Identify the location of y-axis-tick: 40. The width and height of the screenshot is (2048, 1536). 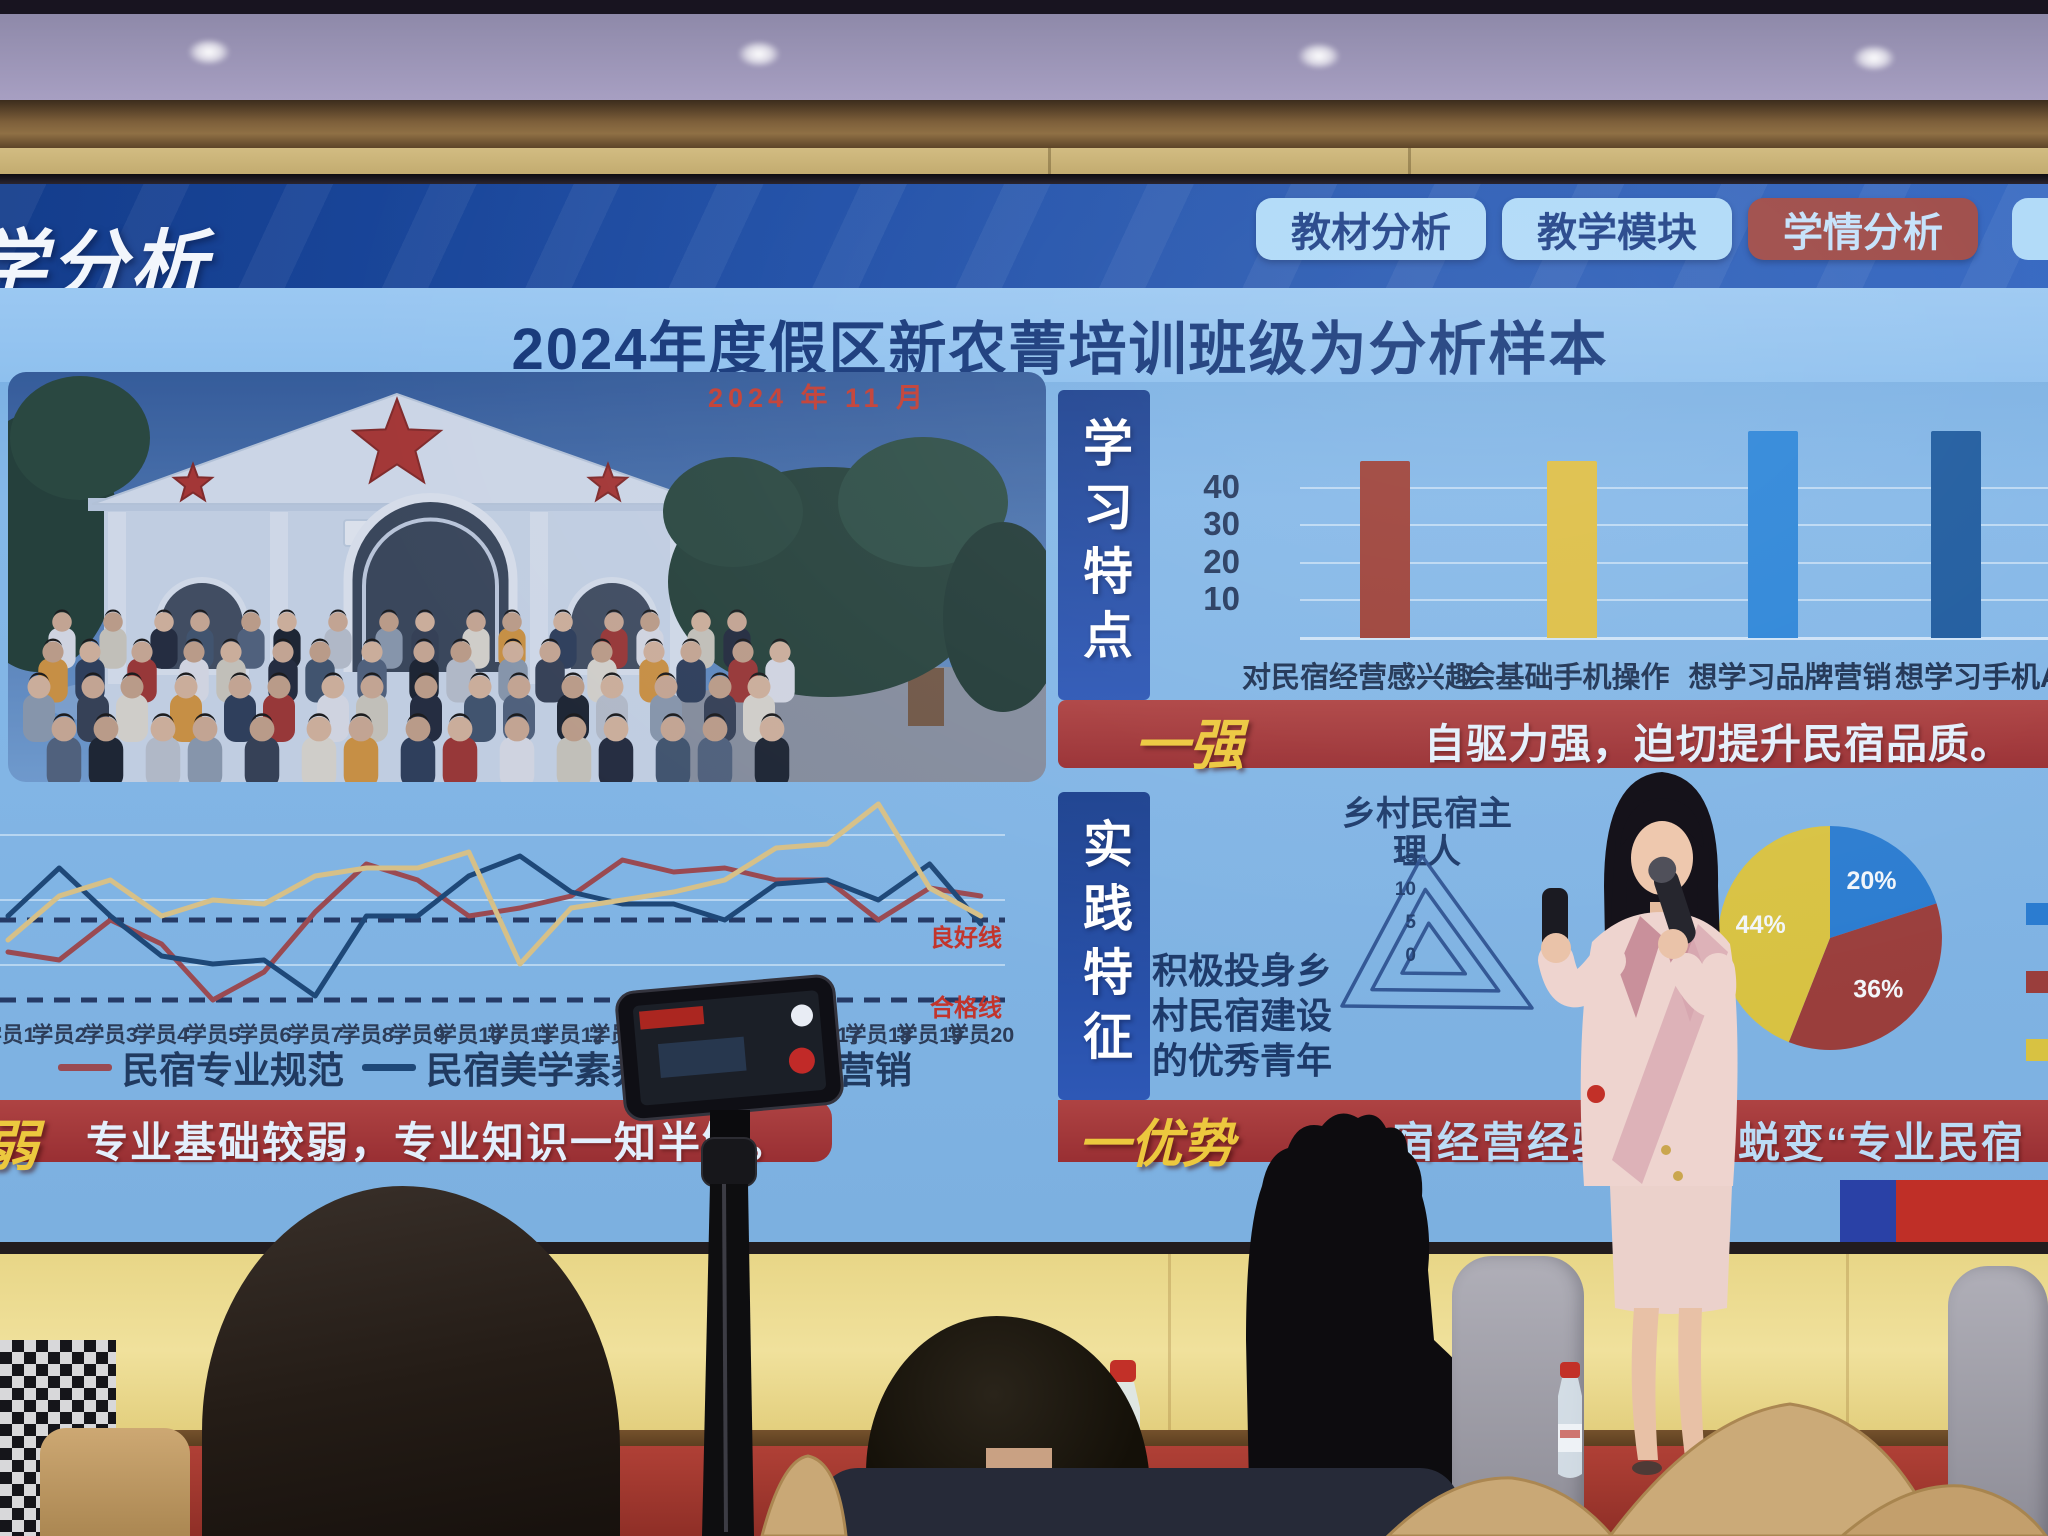
(1221, 486).